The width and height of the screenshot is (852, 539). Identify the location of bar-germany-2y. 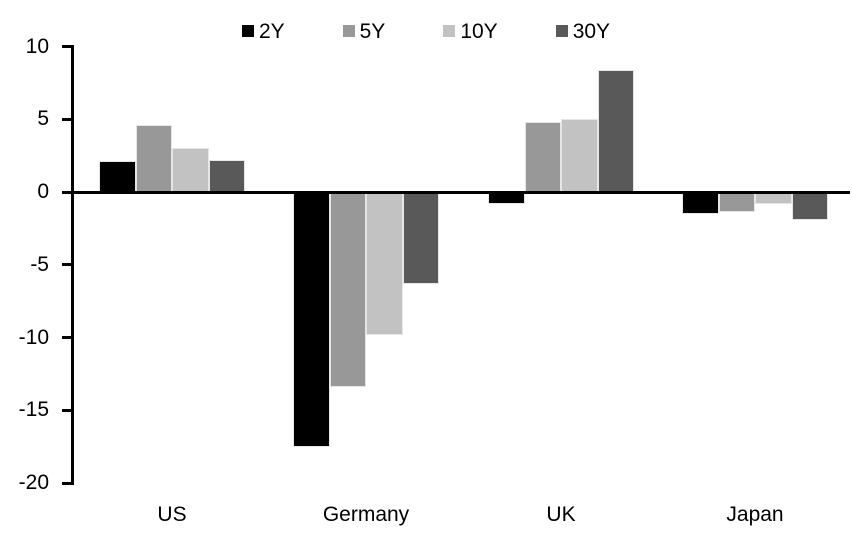
(311, 319).